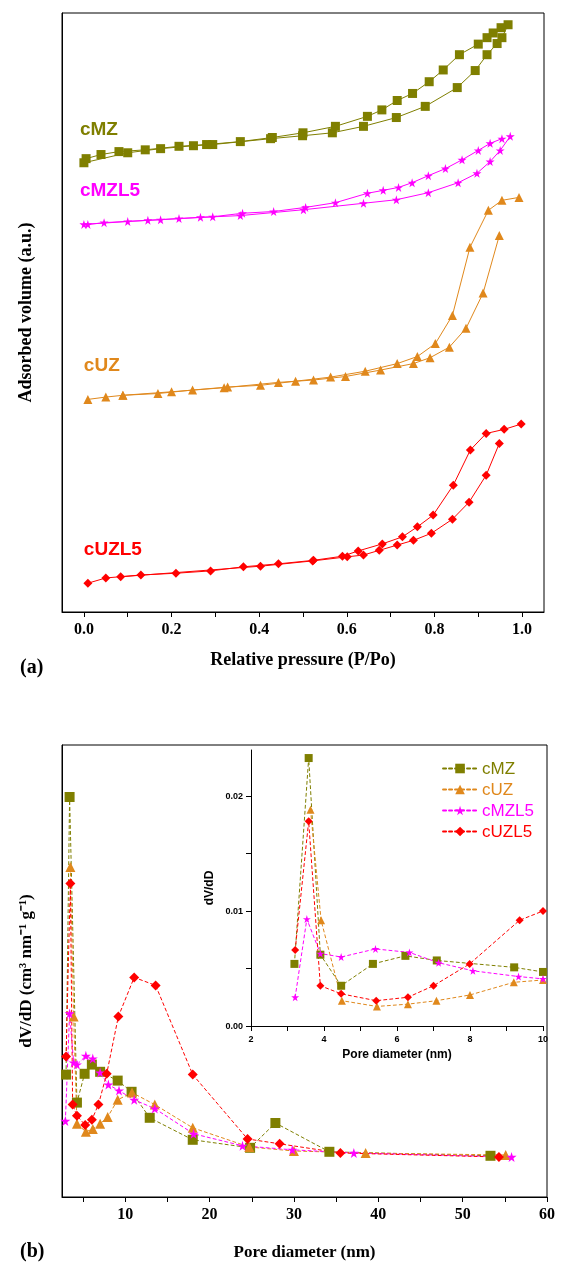  I want to click on legend-label: cMZL5, so click(508, 810).